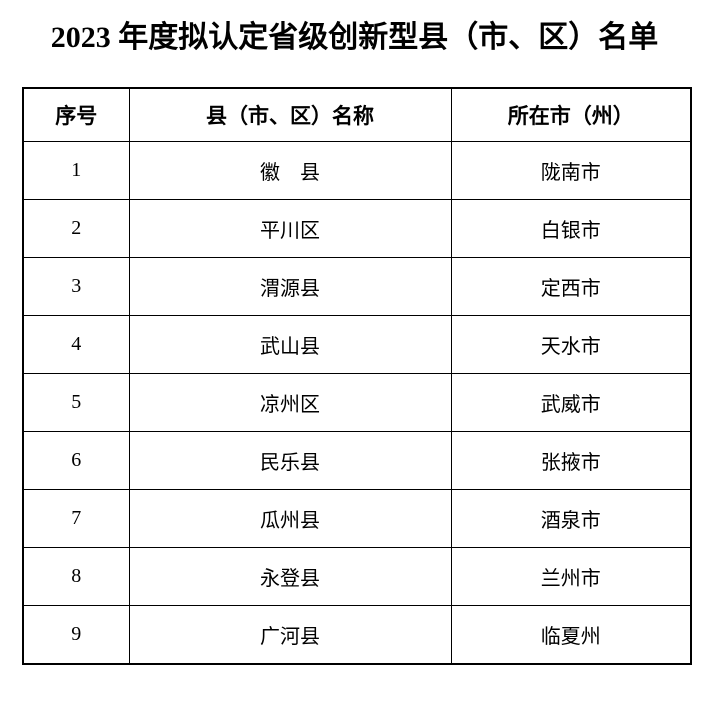 This screenshot has height=702, width=709. I want to click on city-name-cell: 兰州市, so click(571, 576).